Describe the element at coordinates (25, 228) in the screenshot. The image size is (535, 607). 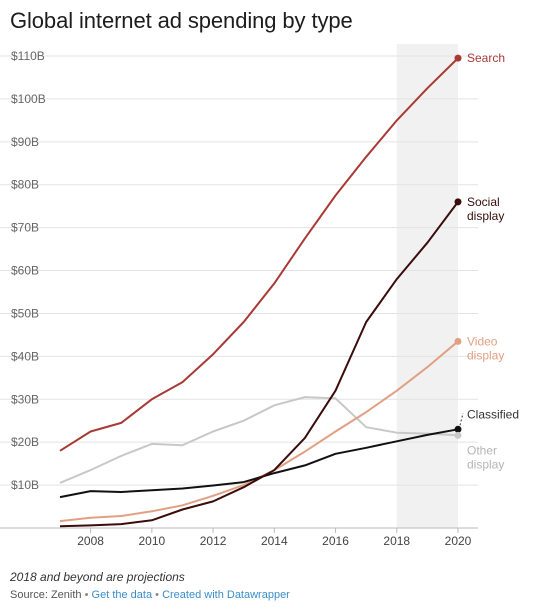
I see `y-tick-label: $70B` at that location.